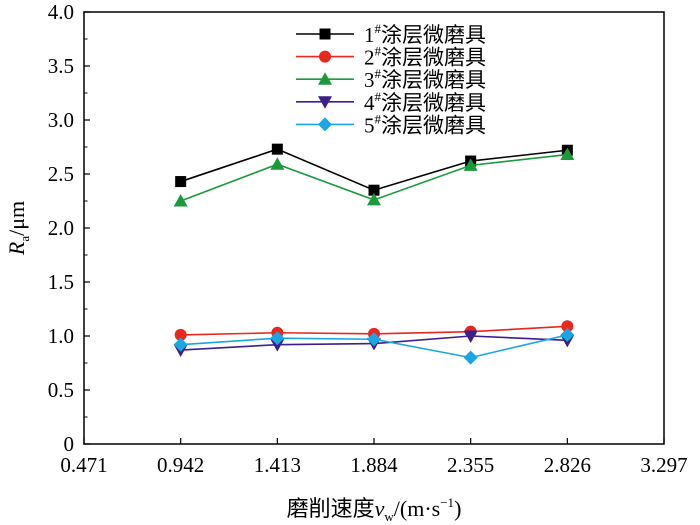  Describe the element at coordinates (16, 218) in the screenshot. I see `y-axis-label-suffix: /μm` at that location.